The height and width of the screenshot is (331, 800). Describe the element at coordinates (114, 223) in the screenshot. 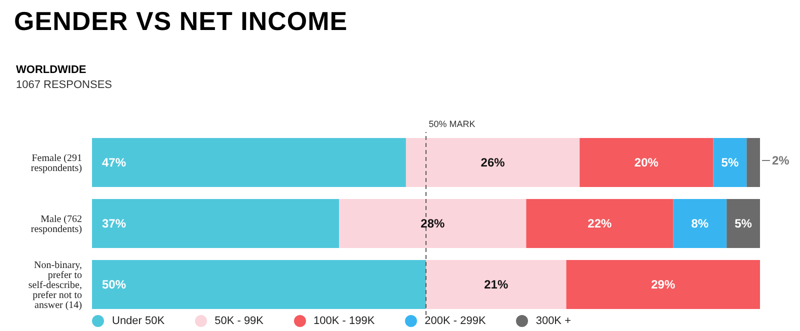

I see `data-label: 37%` at that location.